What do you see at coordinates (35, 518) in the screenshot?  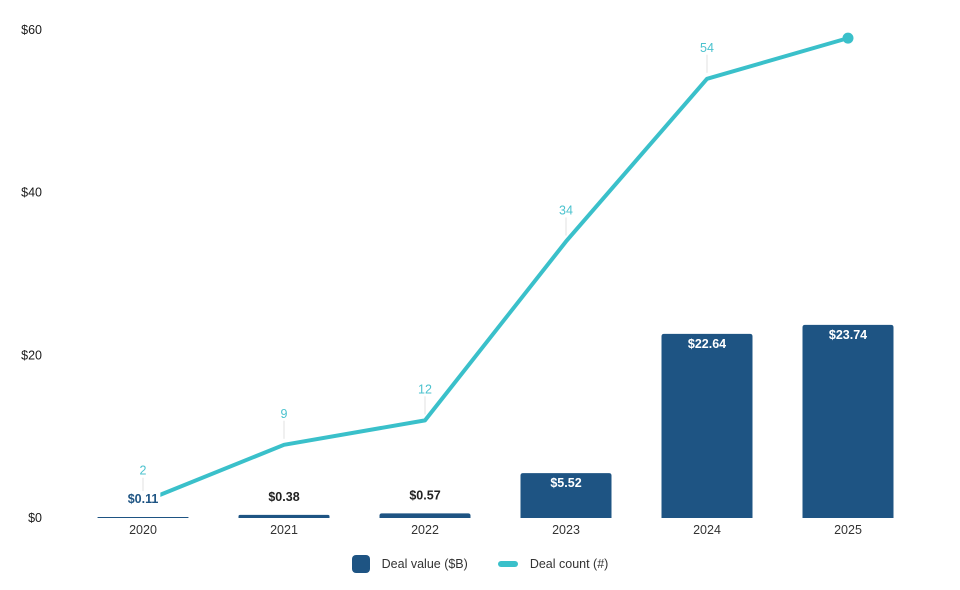 I see `y-axis-tick-label: $0` at bounding box center [35, 518].